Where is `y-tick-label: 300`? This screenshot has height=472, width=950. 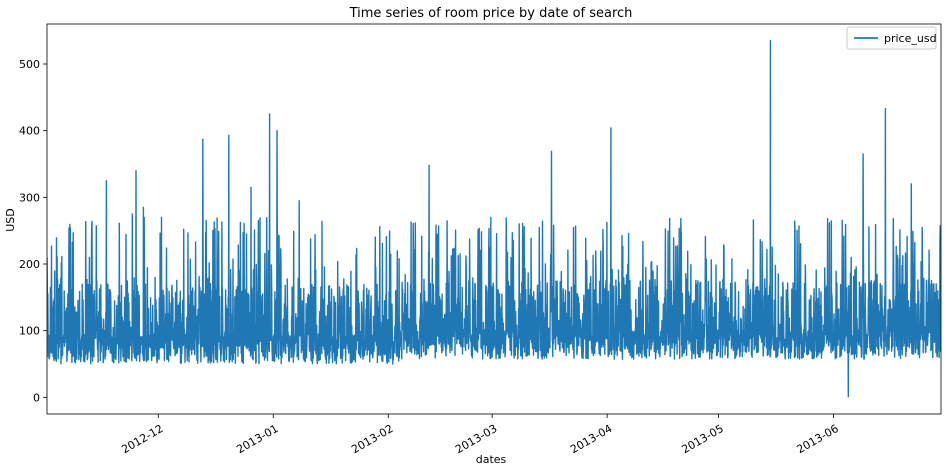 y-tick-label: 300 is located at coordinates (29, 197).